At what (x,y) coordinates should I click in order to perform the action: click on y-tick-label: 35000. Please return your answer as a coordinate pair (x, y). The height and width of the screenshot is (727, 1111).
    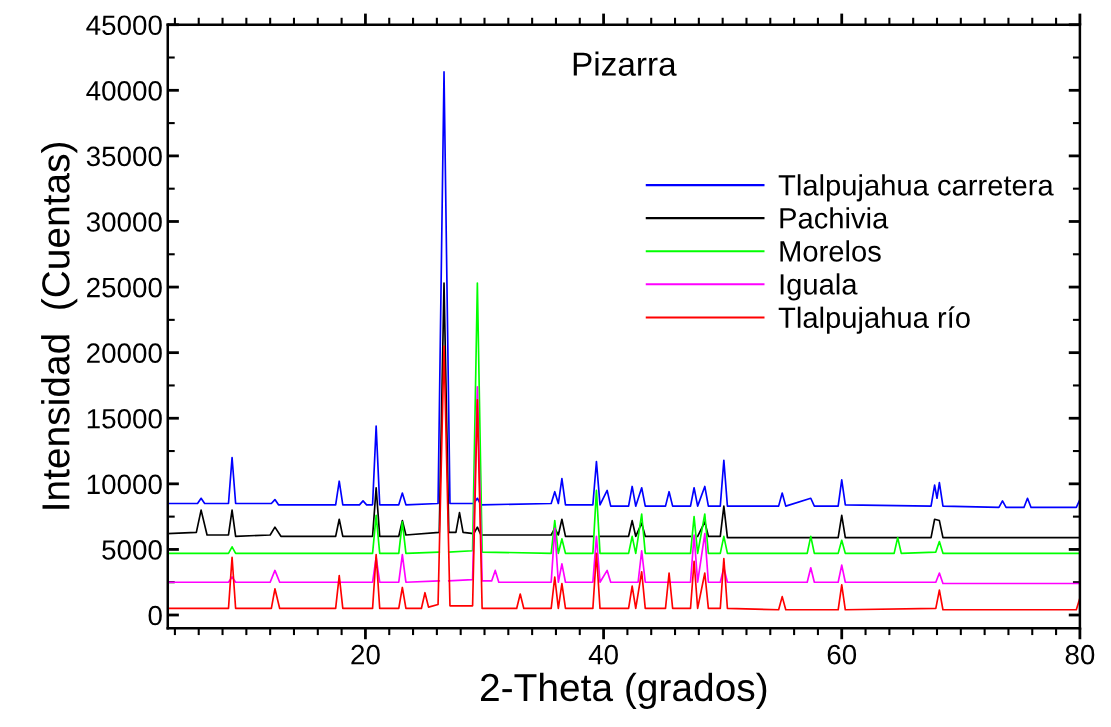
    Looking at the image, I should click on (124, 156).